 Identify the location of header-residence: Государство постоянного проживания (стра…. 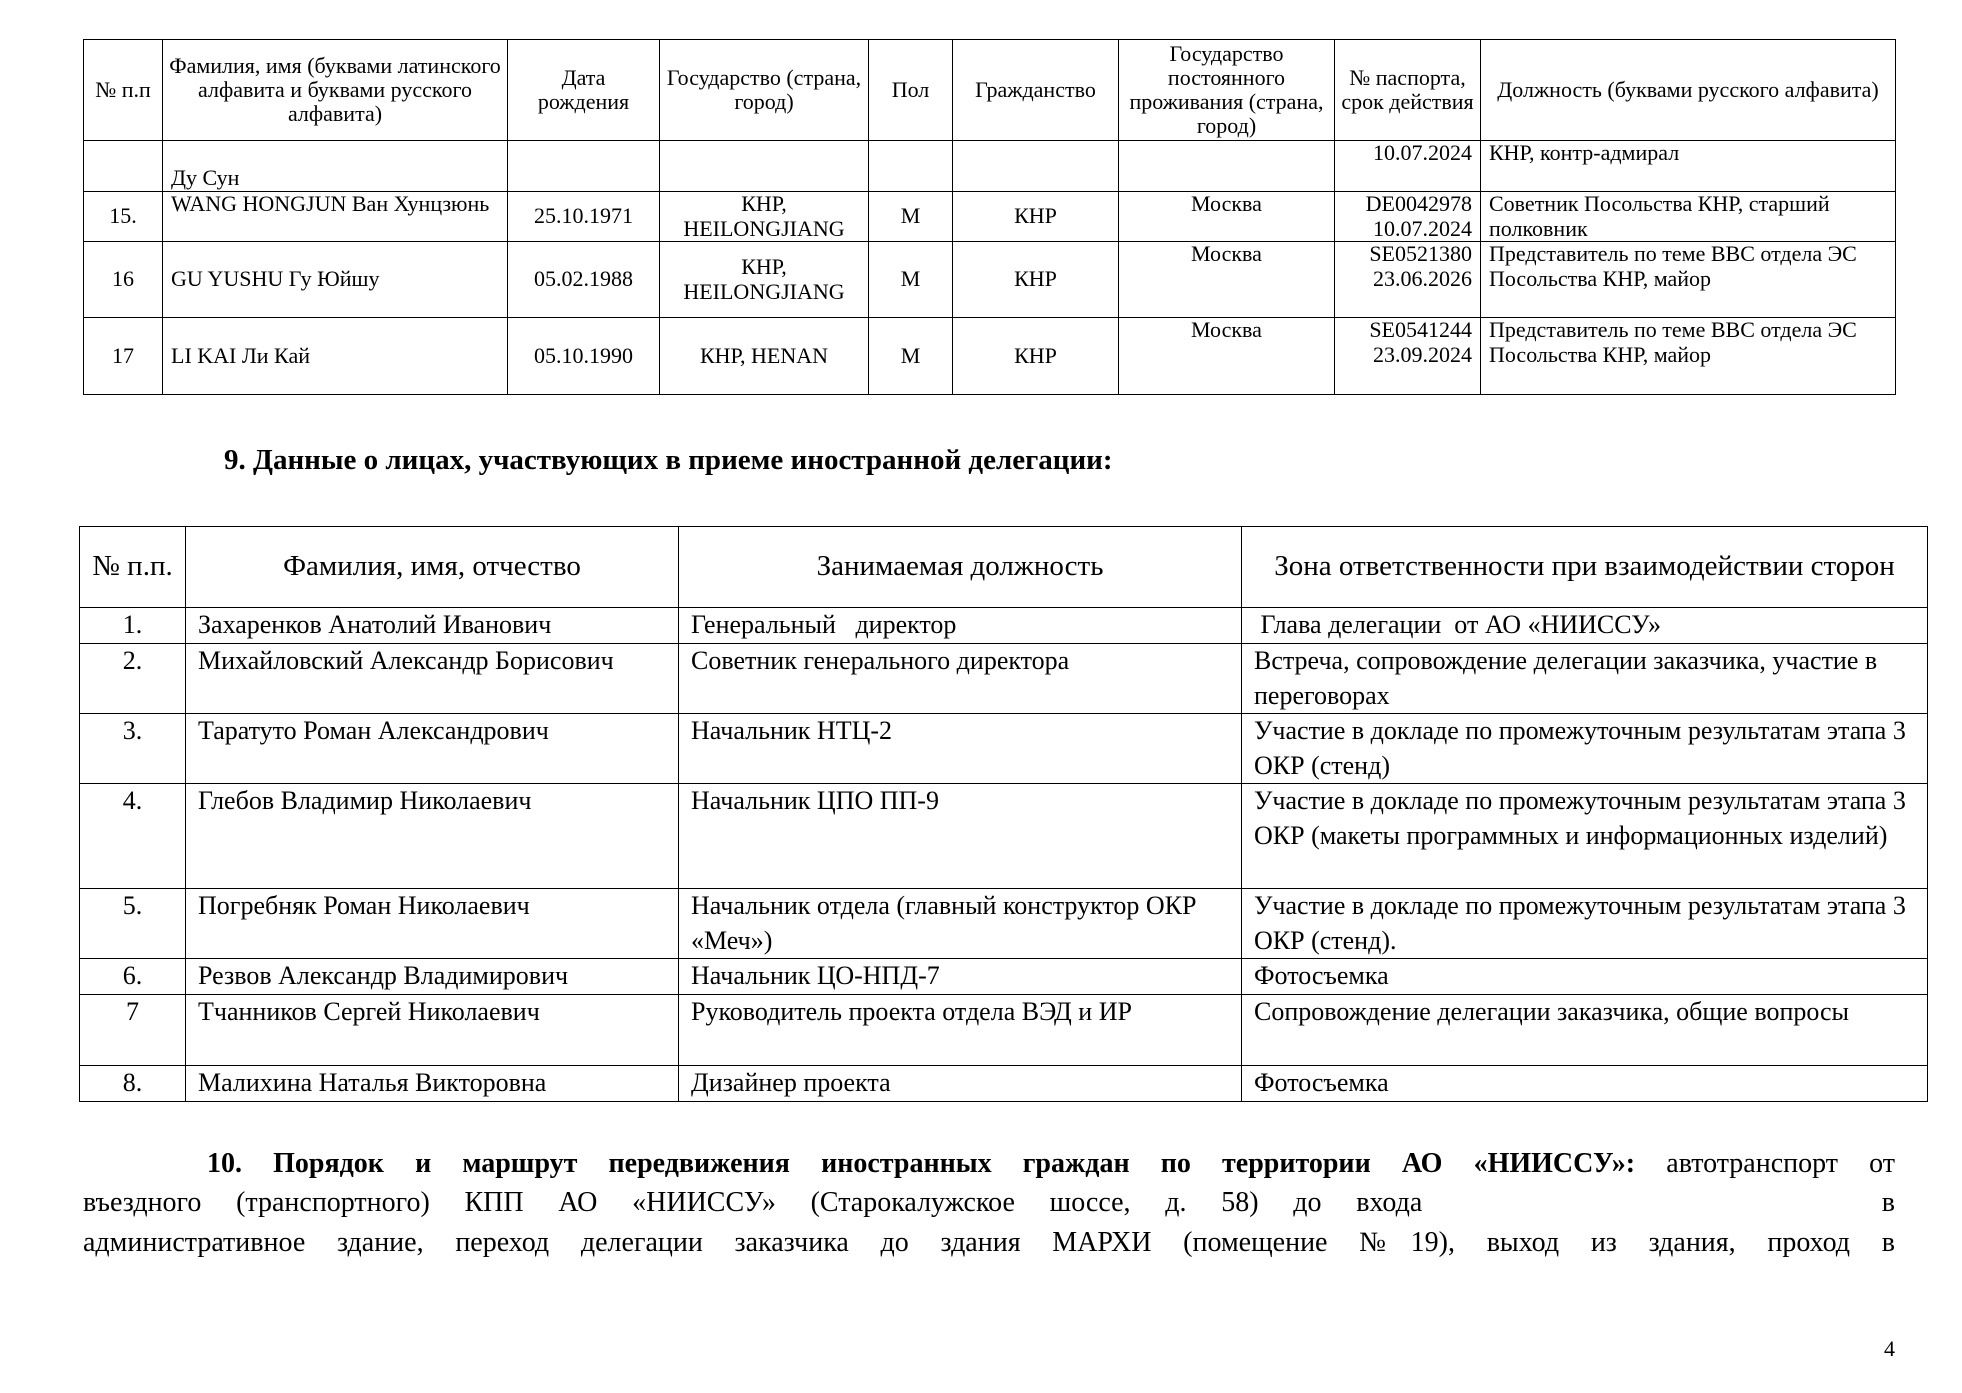
(1226, 90).